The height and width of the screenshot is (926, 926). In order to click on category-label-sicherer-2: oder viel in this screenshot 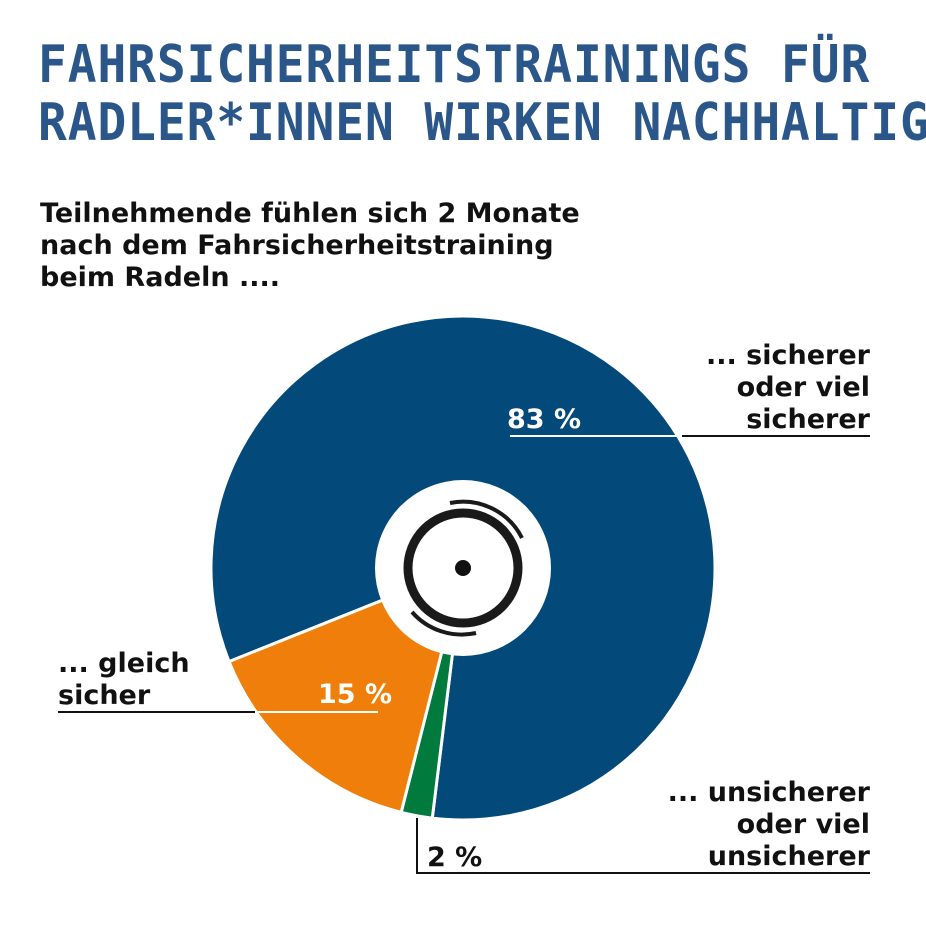, I will do `click(803, 387)`.